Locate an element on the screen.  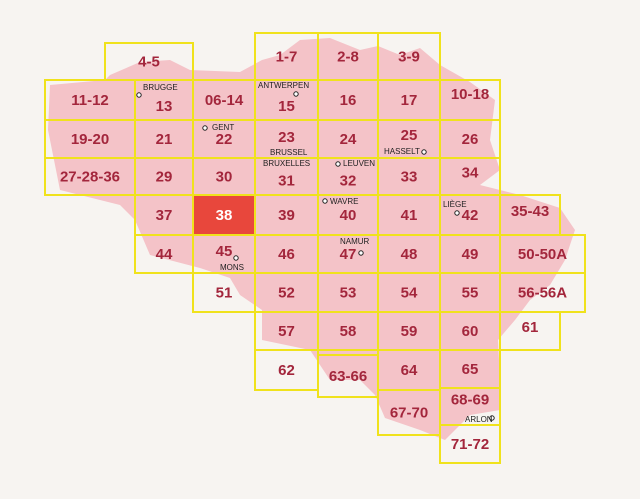
tile-label: 33 is located at coordinates (409, 176).